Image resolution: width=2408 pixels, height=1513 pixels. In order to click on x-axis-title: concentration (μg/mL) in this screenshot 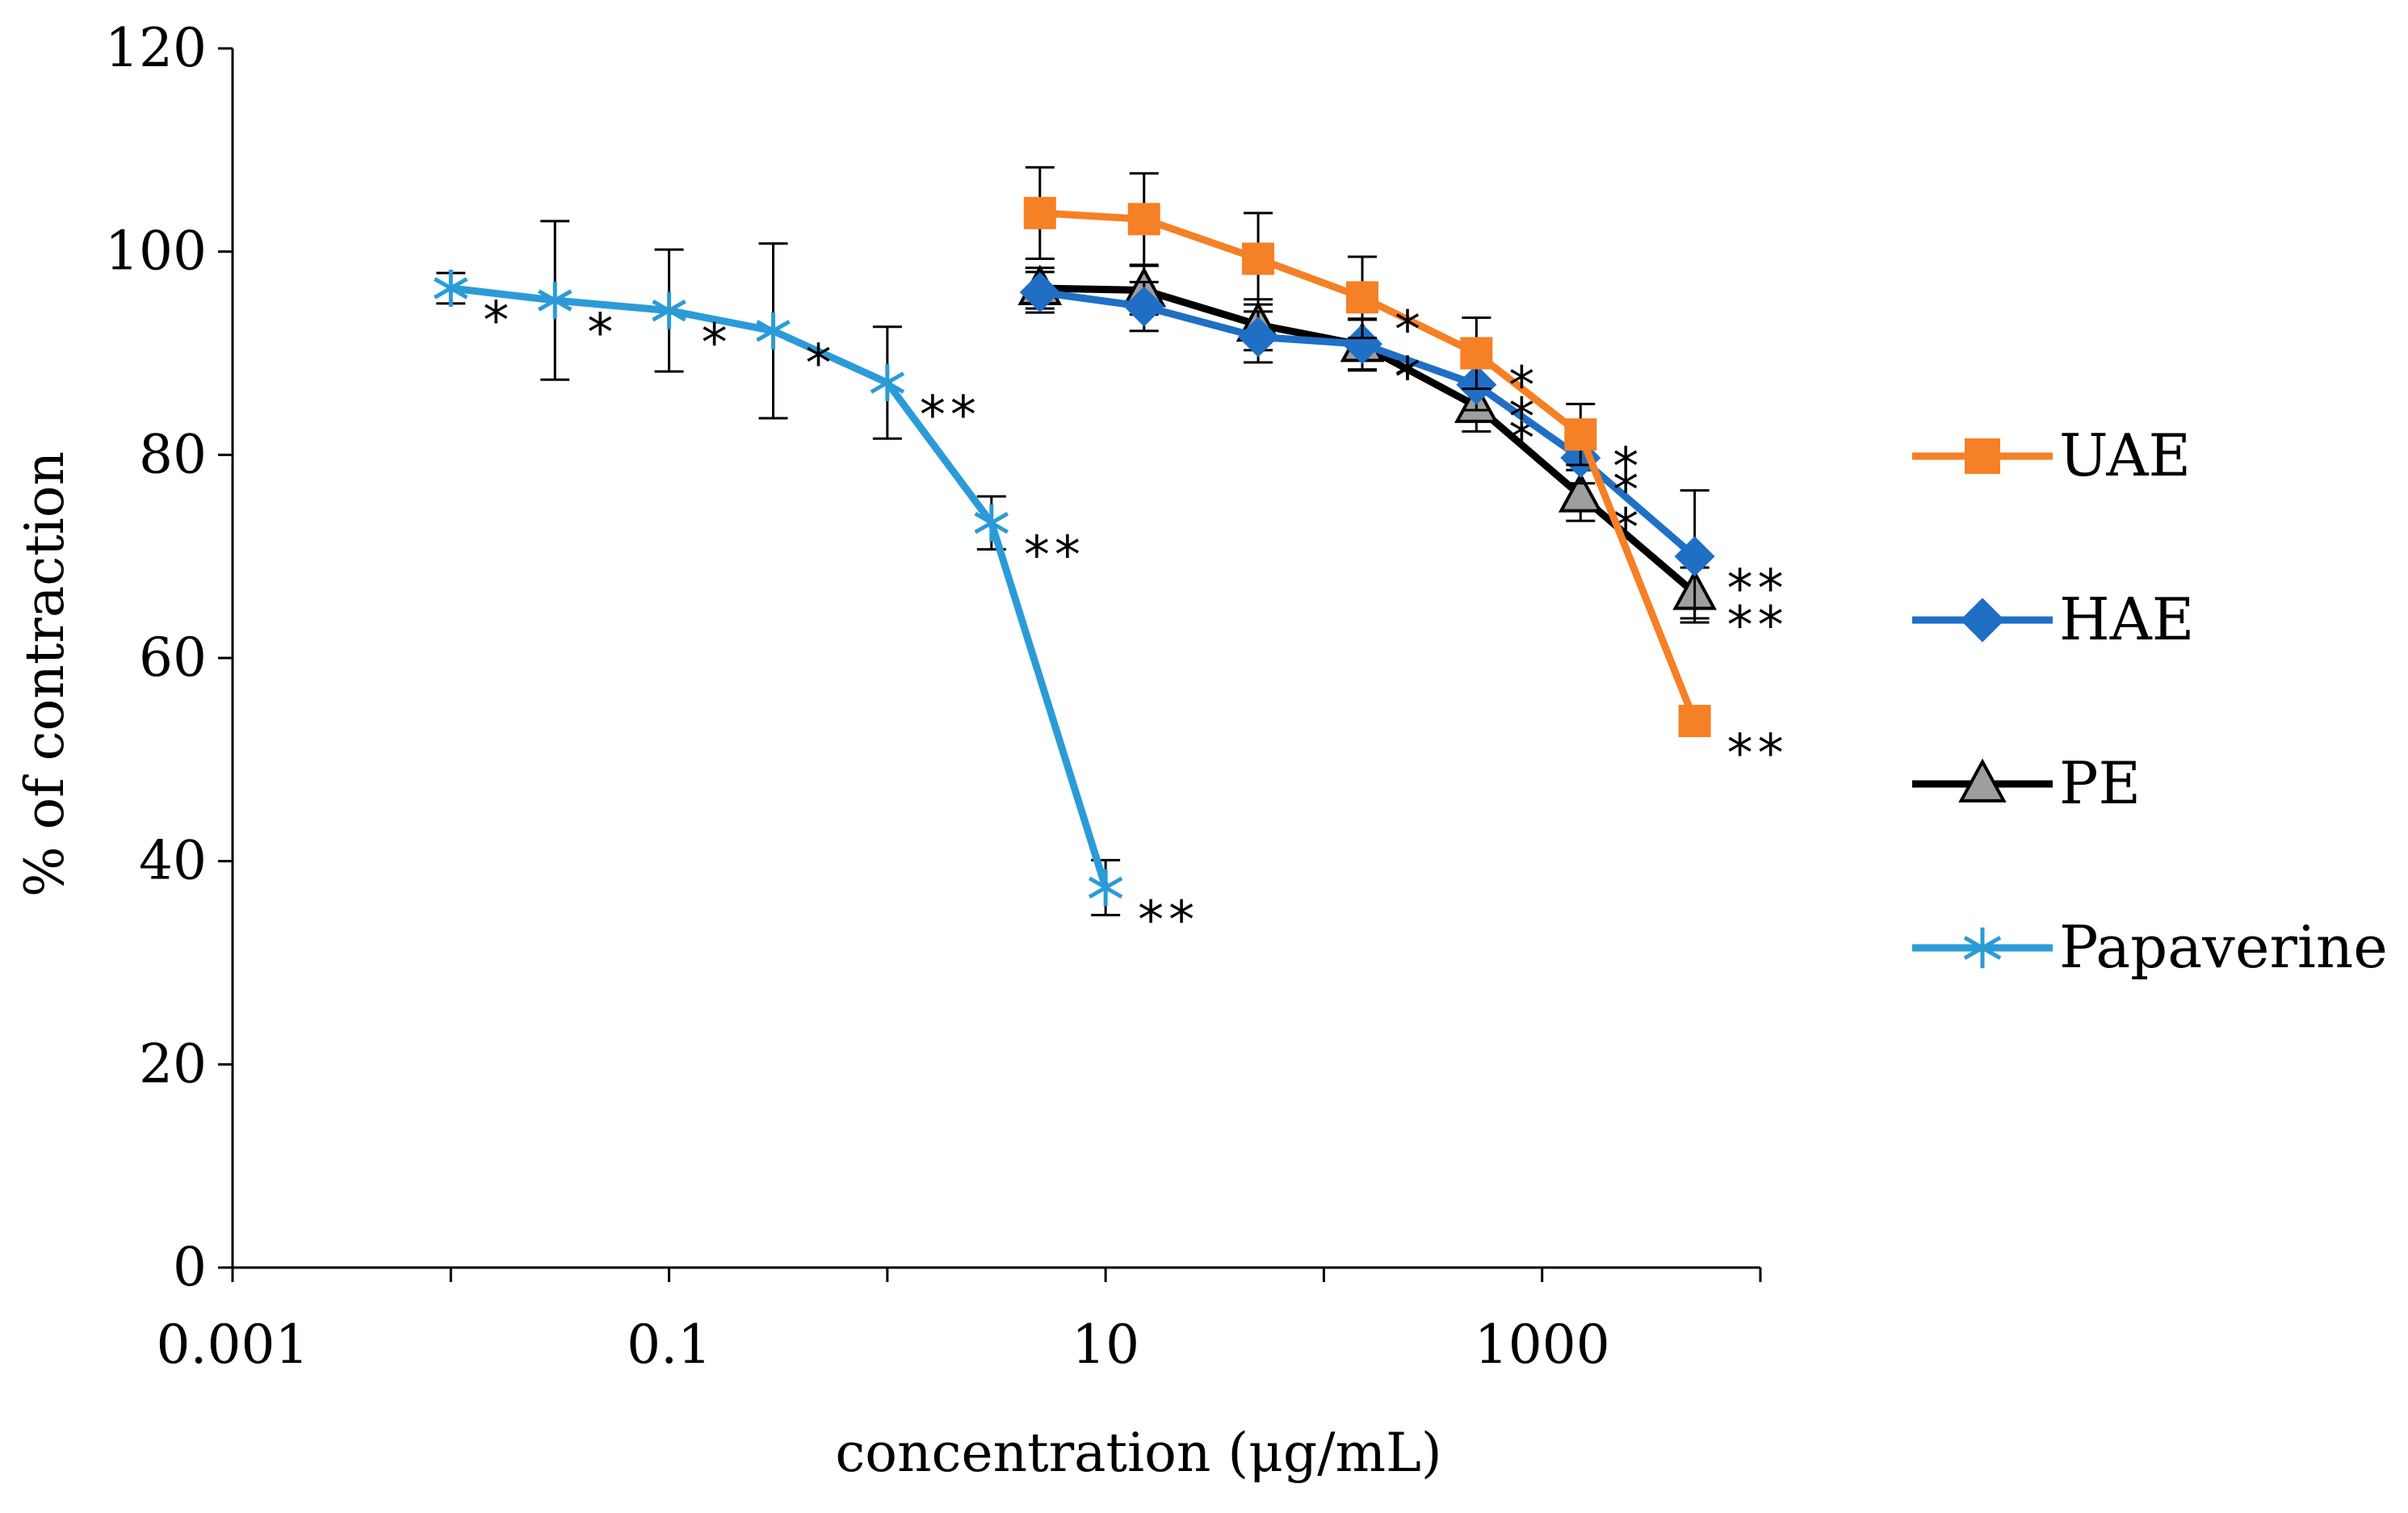, I will do `click(1138, 1453)`.